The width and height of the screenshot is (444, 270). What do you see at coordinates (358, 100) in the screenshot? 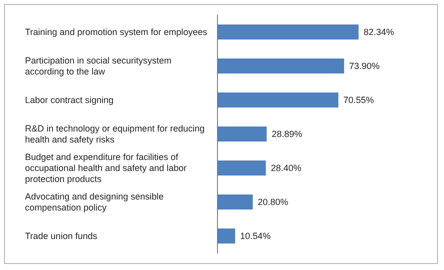
I see `data-label: 70.55%` at bounding box center [358, 100].